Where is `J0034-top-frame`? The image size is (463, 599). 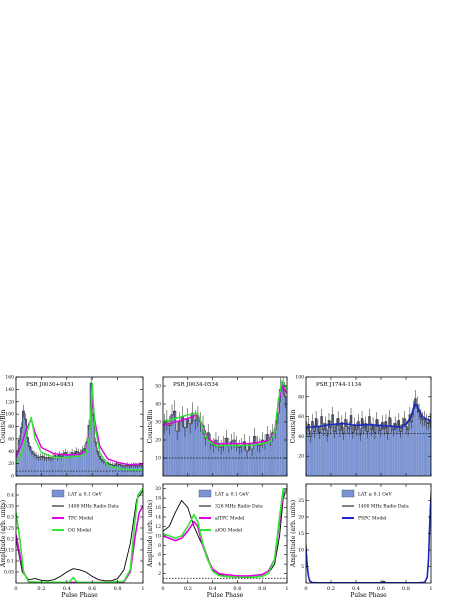
J0034-top-frame is located at coordinates (225, 426).